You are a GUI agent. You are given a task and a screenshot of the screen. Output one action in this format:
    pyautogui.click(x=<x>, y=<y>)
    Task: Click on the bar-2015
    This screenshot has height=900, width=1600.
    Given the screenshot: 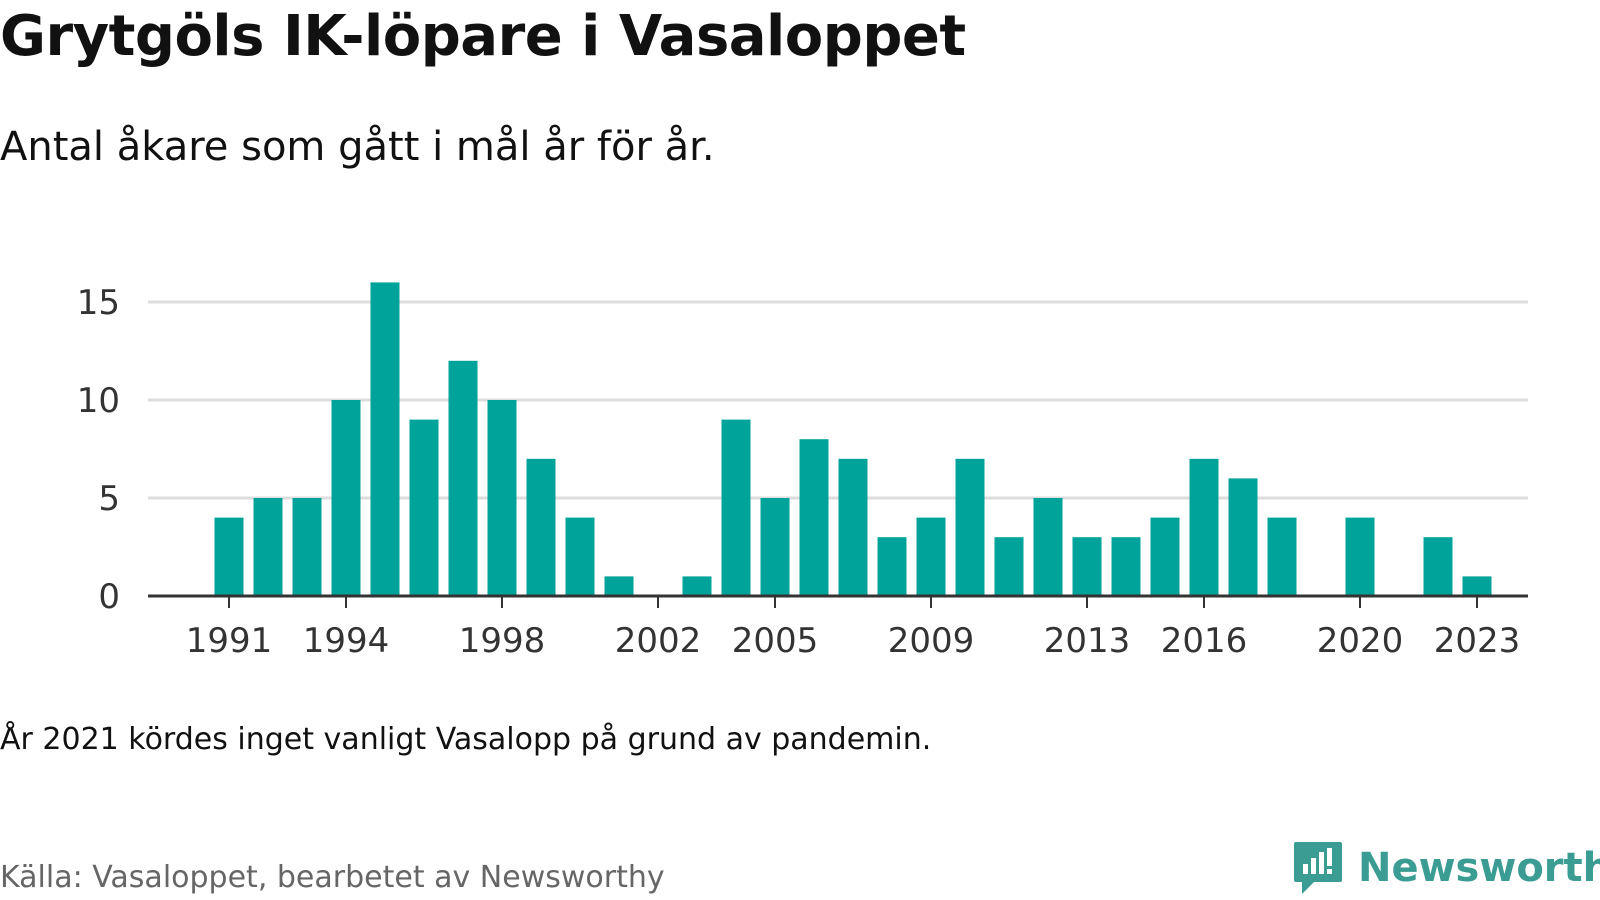 What is the action you would take?
    pyautogui.click(x=1165, y=556)
    